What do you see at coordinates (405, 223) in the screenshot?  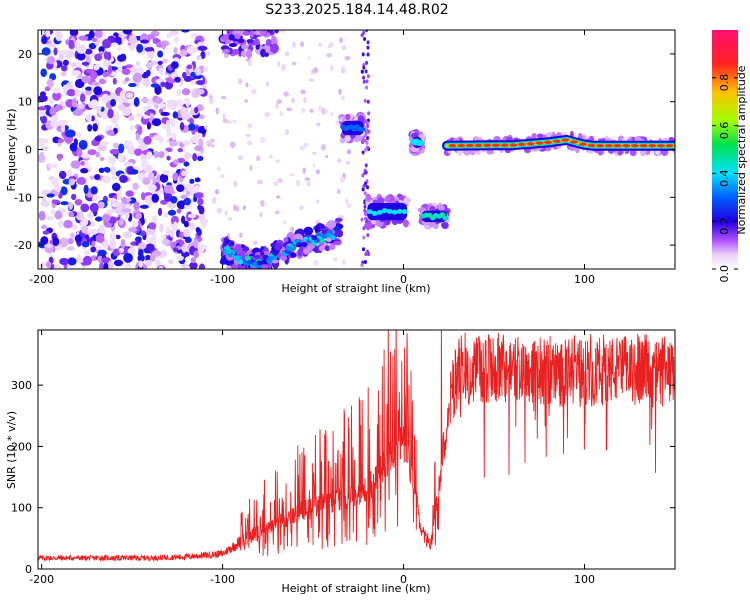 I see `blob-b-halo` at bounding box center [405, 223].